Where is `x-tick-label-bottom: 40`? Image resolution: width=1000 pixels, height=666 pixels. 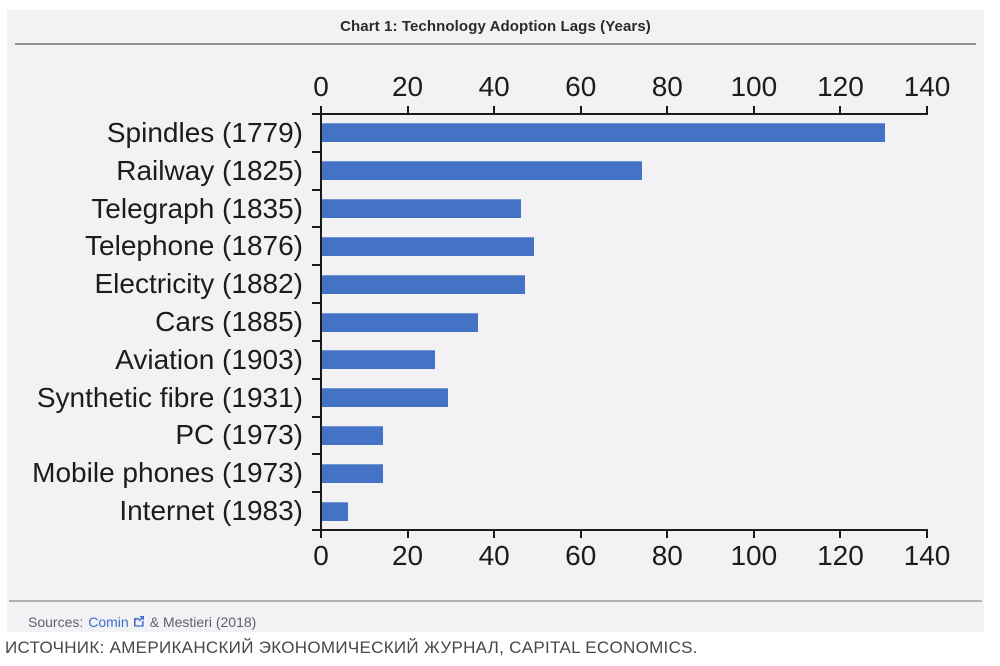
x-tick-label-bottom: 40 is located at coordinates (494, 555).